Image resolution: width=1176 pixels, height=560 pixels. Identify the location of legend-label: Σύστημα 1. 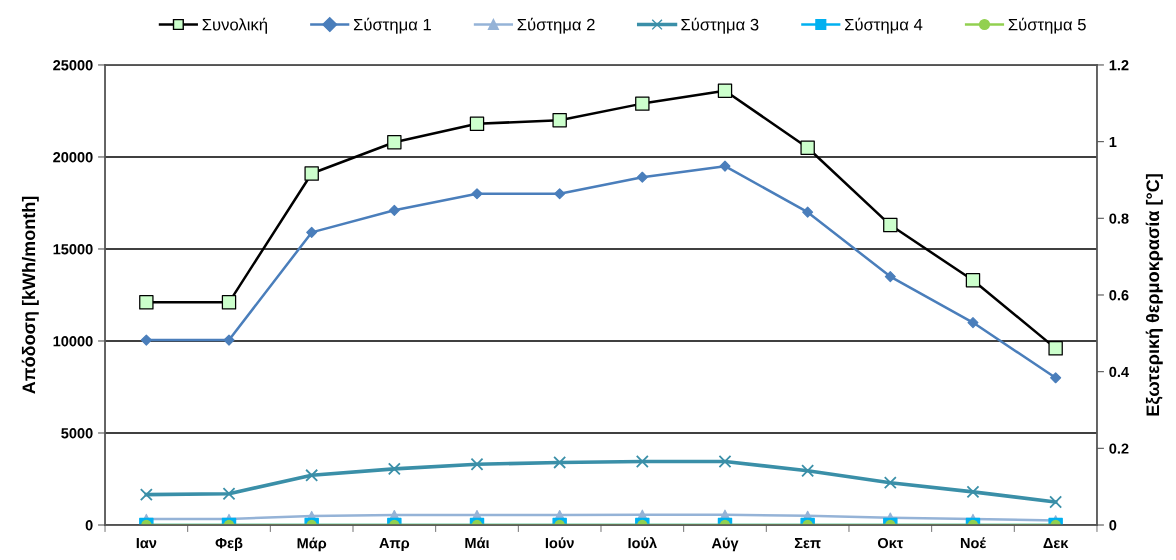
(392, 25).